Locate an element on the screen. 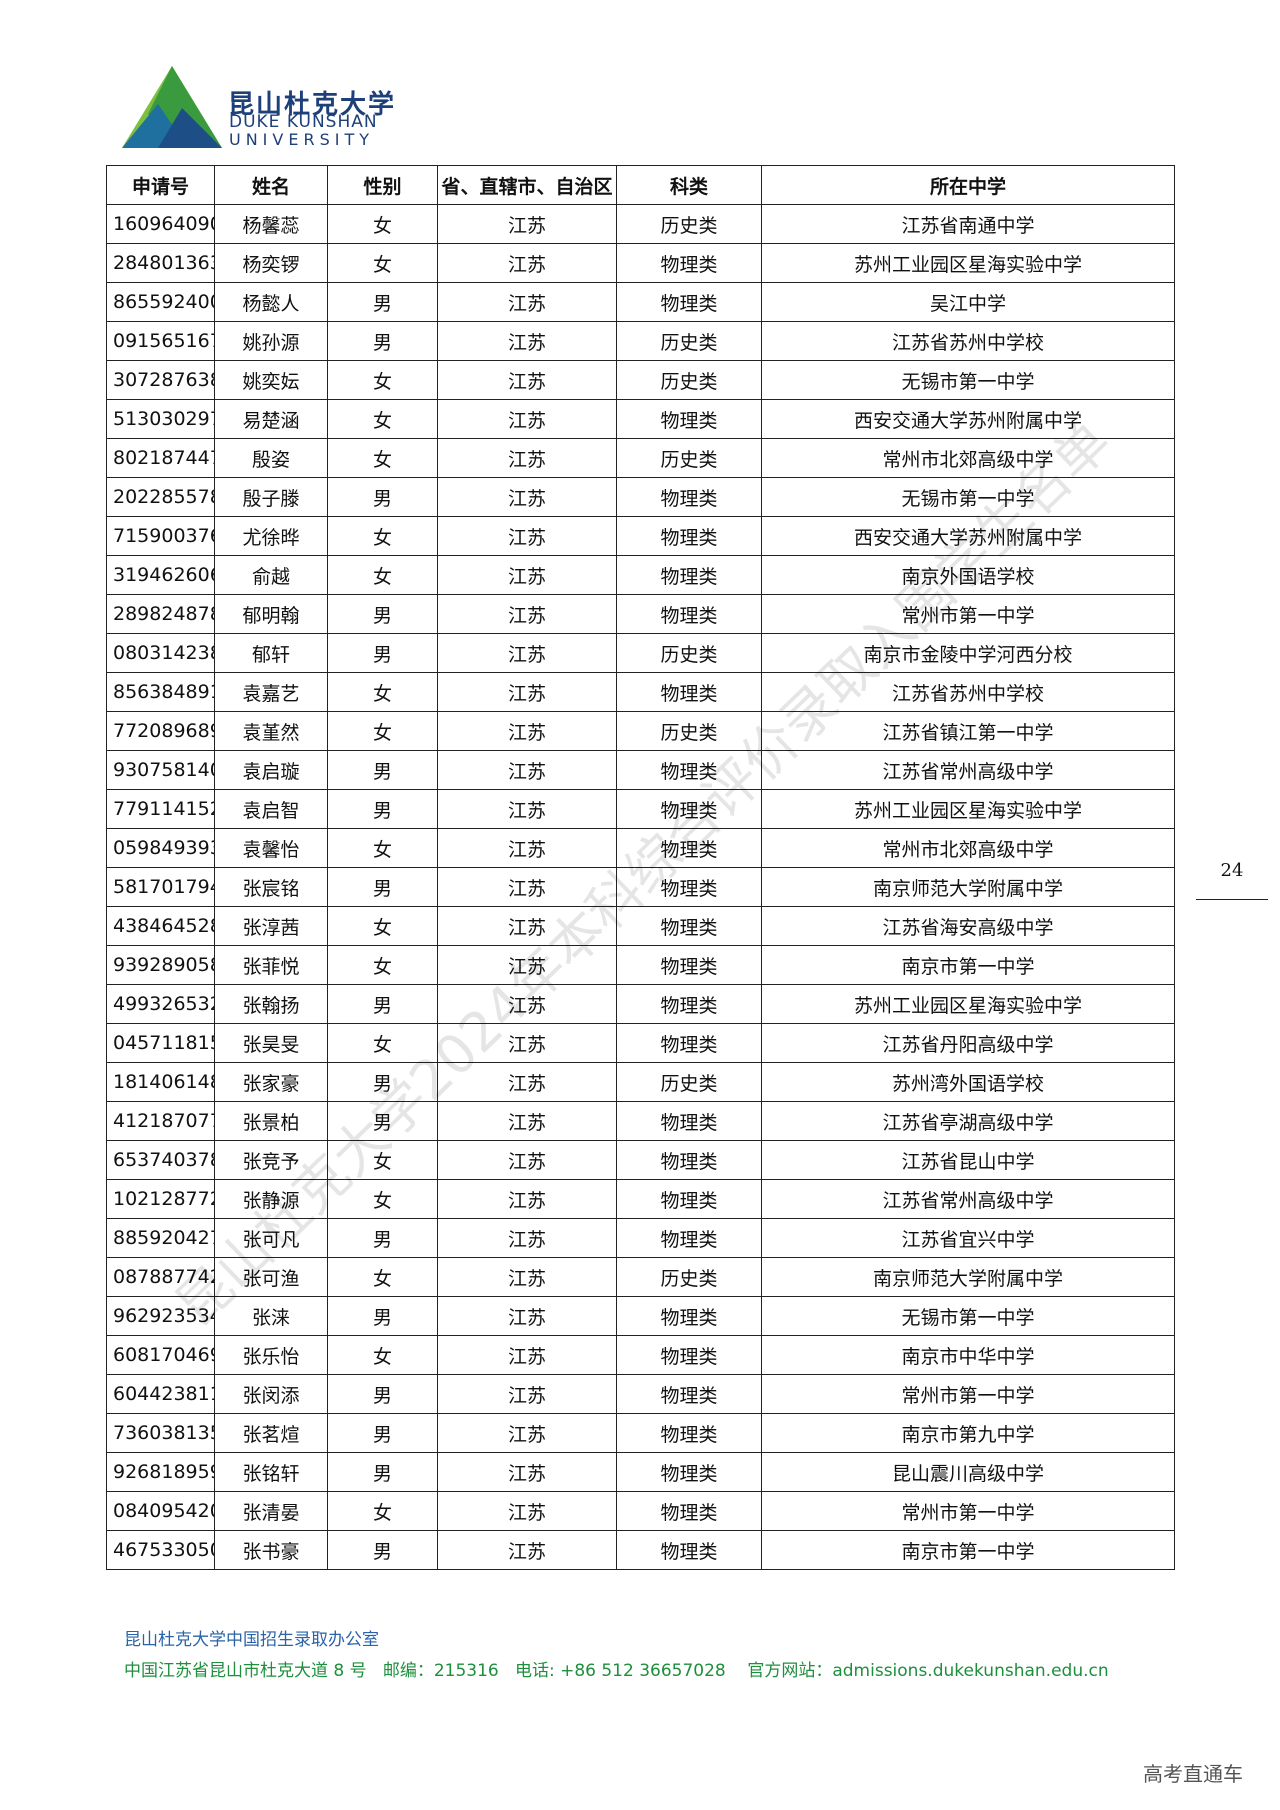 The image size is (1280, 1810). table-row: 102128772 张静源女江苏 物理类 江苏省常州高级中学 is located at coordinates (640, 1199).